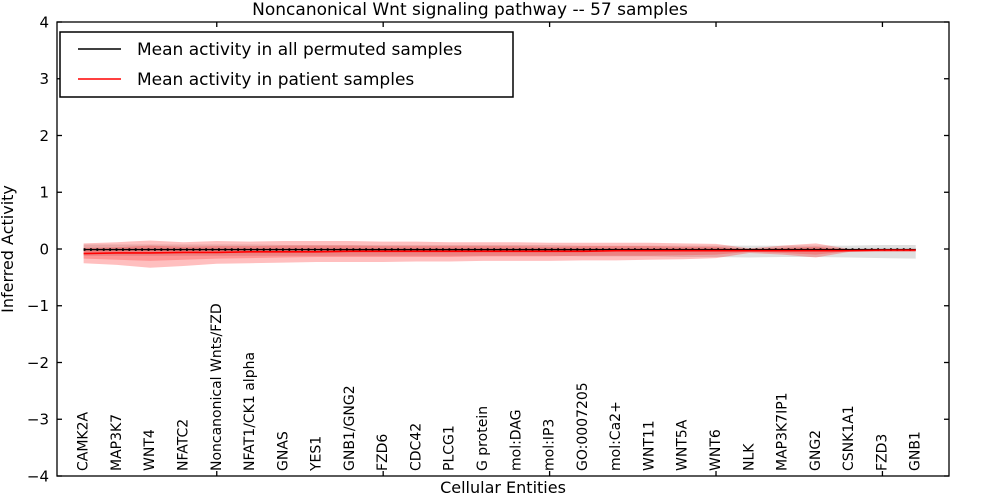 This screenshot has height=500, width=1000. Describe the element at coordinates (416, 447) in the screenshot. I see `x-tick-label: CDC42` at that location.